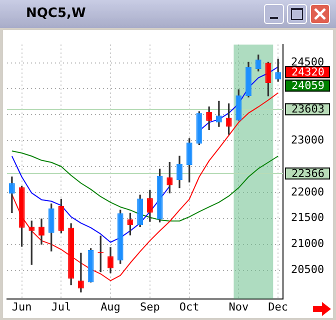 The image size is (336, 320). Describe the element at coordinates (56, 13) in the screenshot. I see `chart-title: NQC5,W` at that location.